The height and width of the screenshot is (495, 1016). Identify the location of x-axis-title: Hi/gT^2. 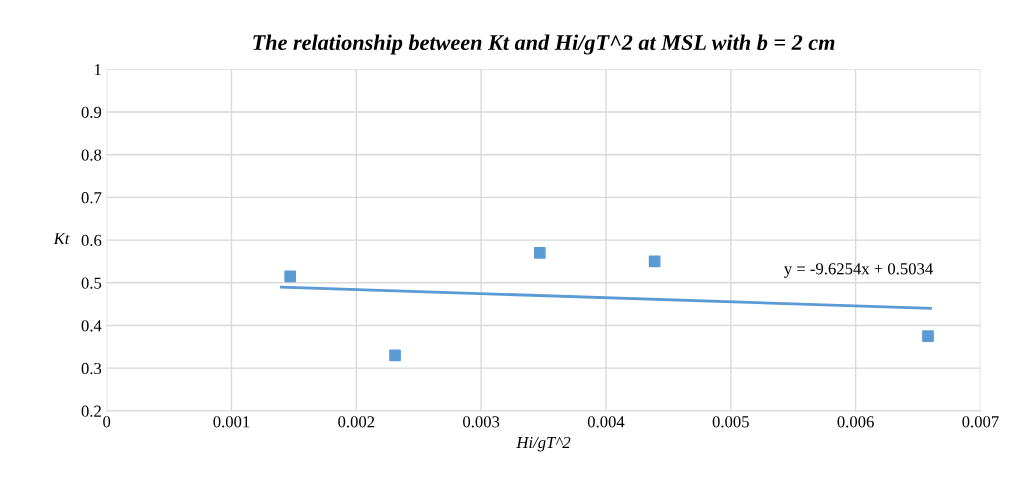
(543, 444).